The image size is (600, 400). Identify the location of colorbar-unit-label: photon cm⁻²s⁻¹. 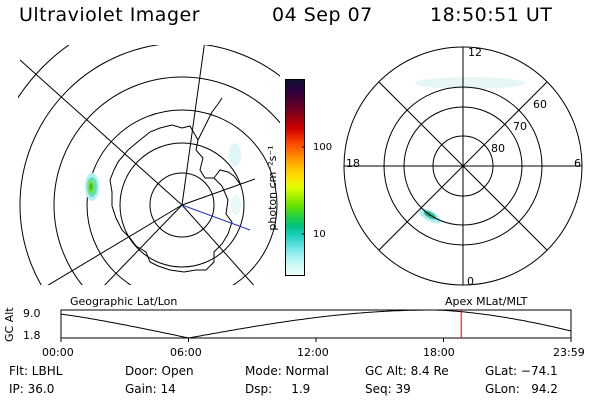
(272, 188).